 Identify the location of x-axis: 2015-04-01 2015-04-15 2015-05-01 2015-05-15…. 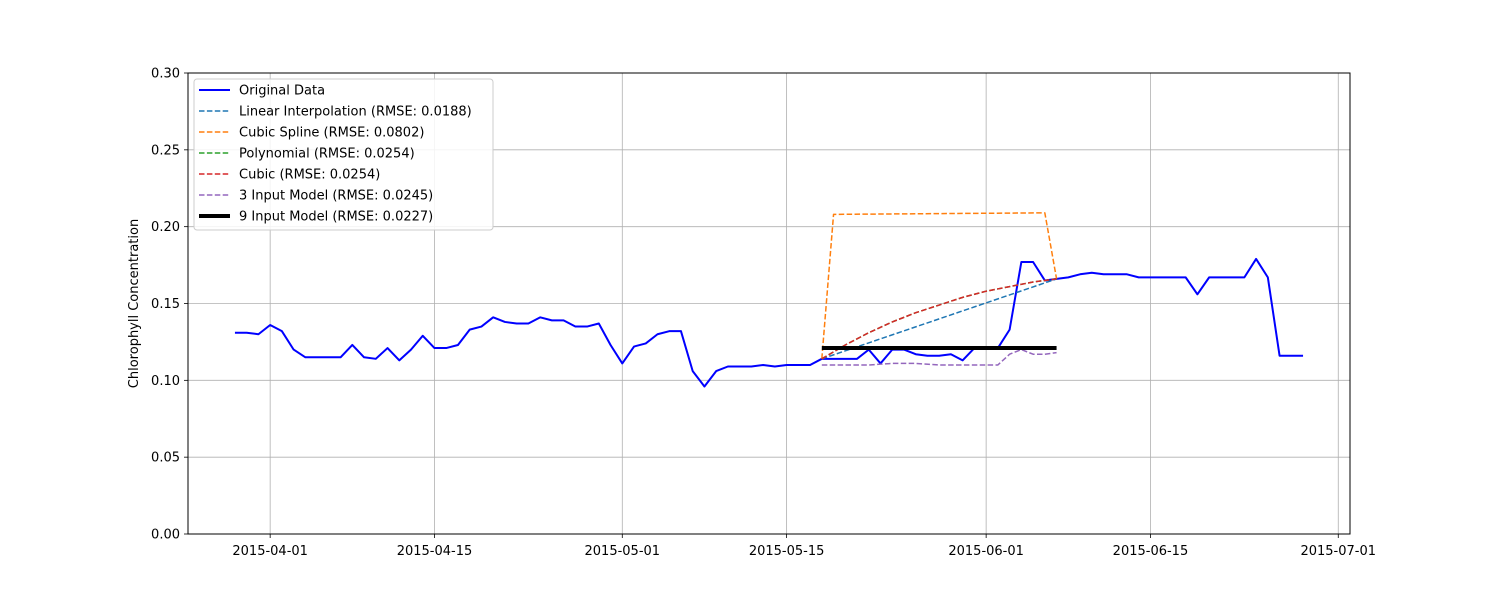
(804, 546).